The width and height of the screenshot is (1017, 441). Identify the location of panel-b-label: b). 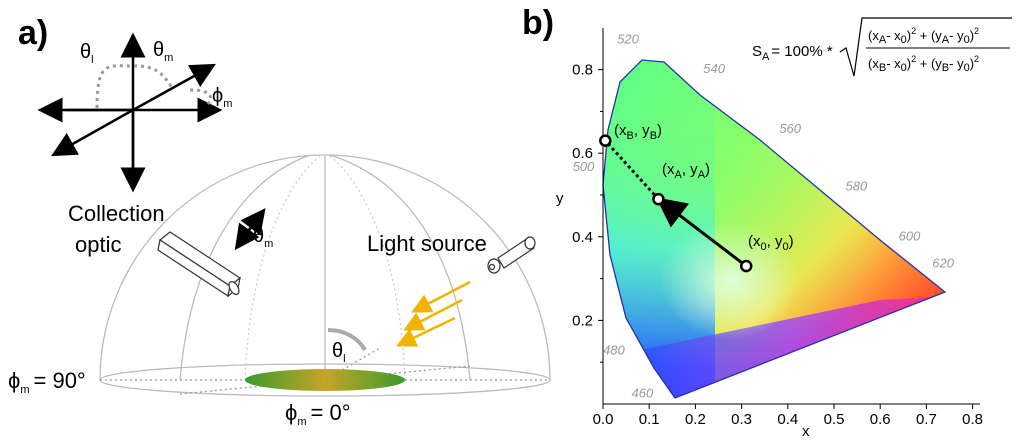
(538, 23).